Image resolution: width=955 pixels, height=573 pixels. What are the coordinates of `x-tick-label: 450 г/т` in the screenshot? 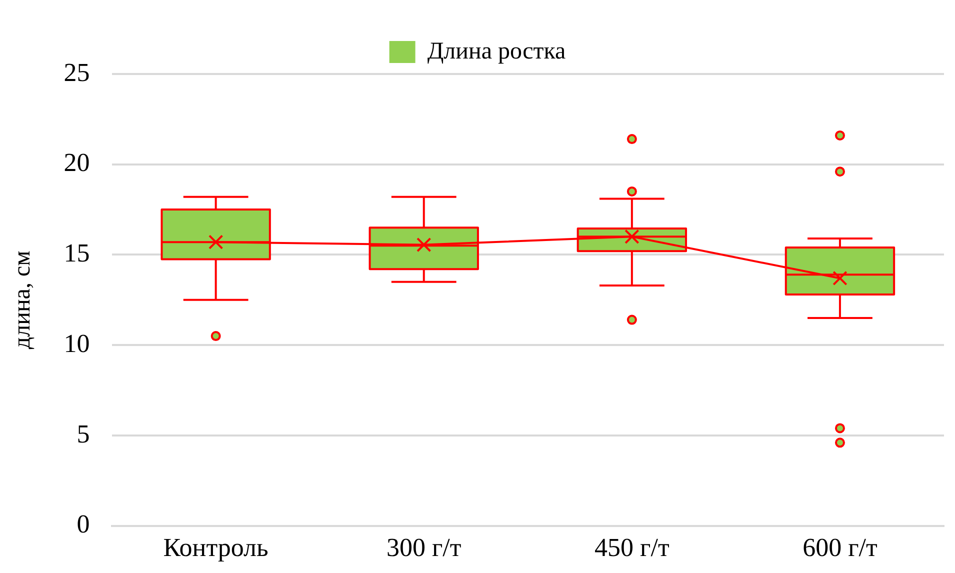 It's located at (632, 547).